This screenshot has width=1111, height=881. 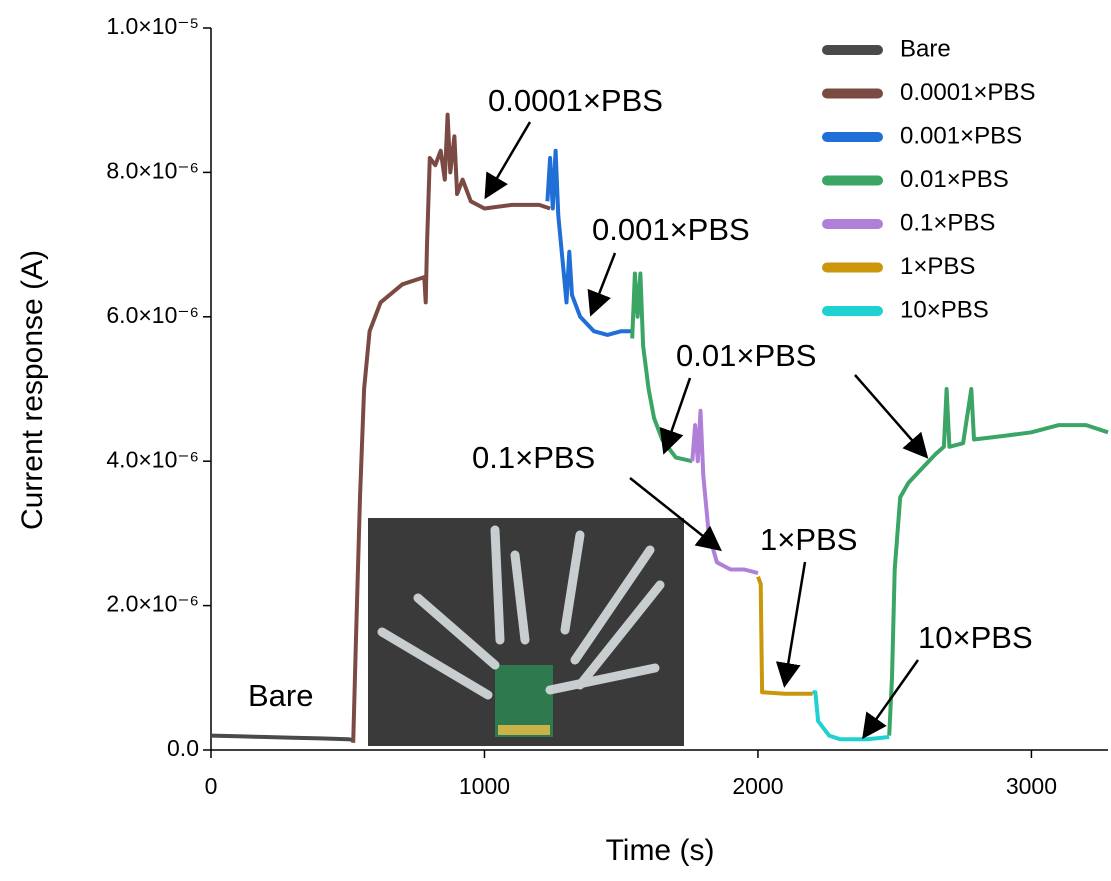 What do you see at coordinates (32, 390) in the screenshot?
I see `y-axis-label: Current response (A)` at bounding box center [32, 390].